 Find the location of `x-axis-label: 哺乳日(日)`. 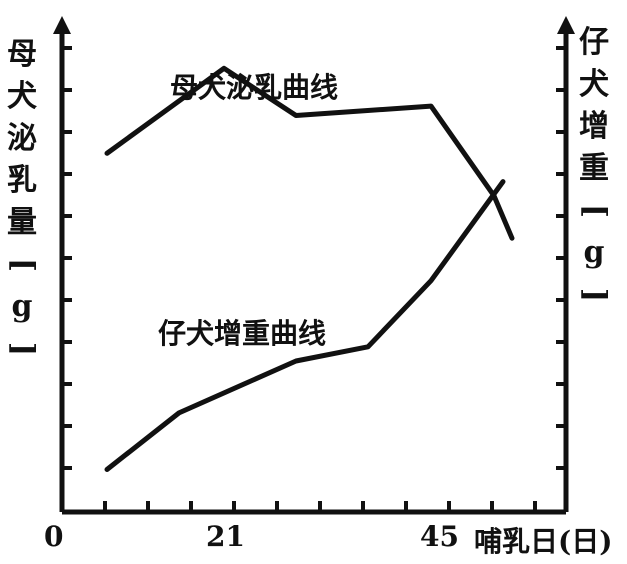

x-axis-label: 哺乳日(日) is located at coordinates (543, 541).